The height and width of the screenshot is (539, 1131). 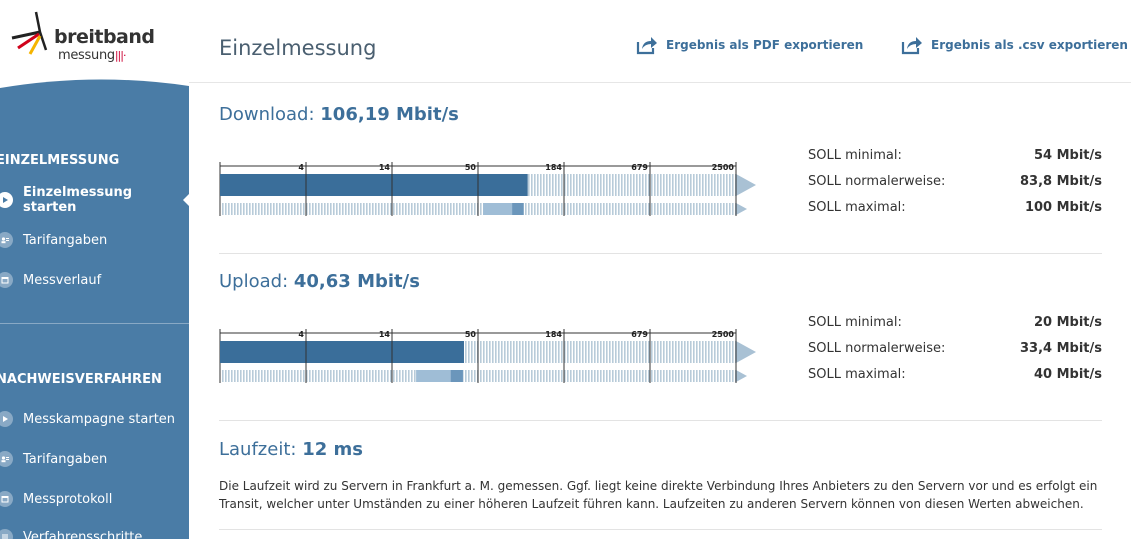 What do you see at coordinates (94, 528) in the screenshot?
I see `sidebar-item-verfahrensschritte: Verfahrensschritte` at bounding box center [94, 528].